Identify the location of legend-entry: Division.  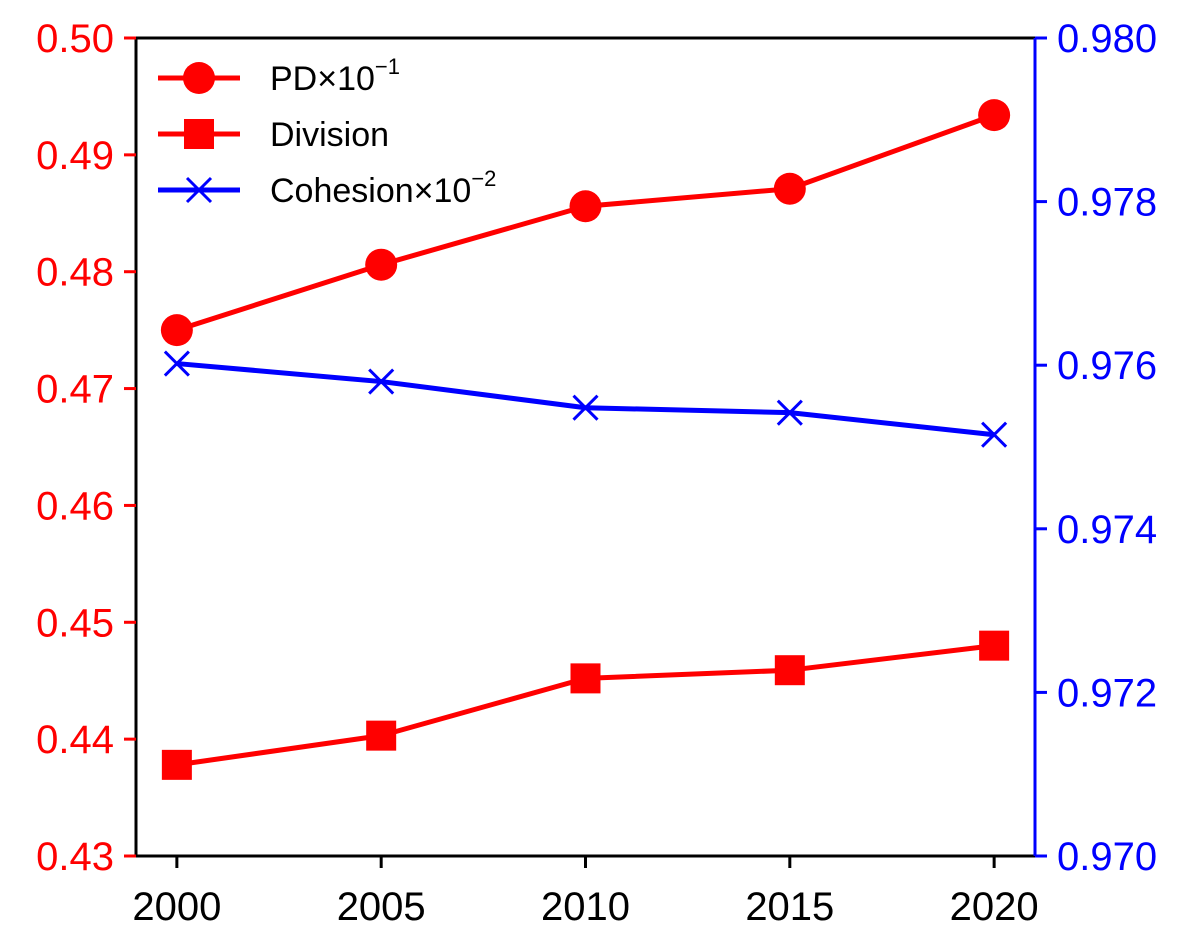
(273, 135).